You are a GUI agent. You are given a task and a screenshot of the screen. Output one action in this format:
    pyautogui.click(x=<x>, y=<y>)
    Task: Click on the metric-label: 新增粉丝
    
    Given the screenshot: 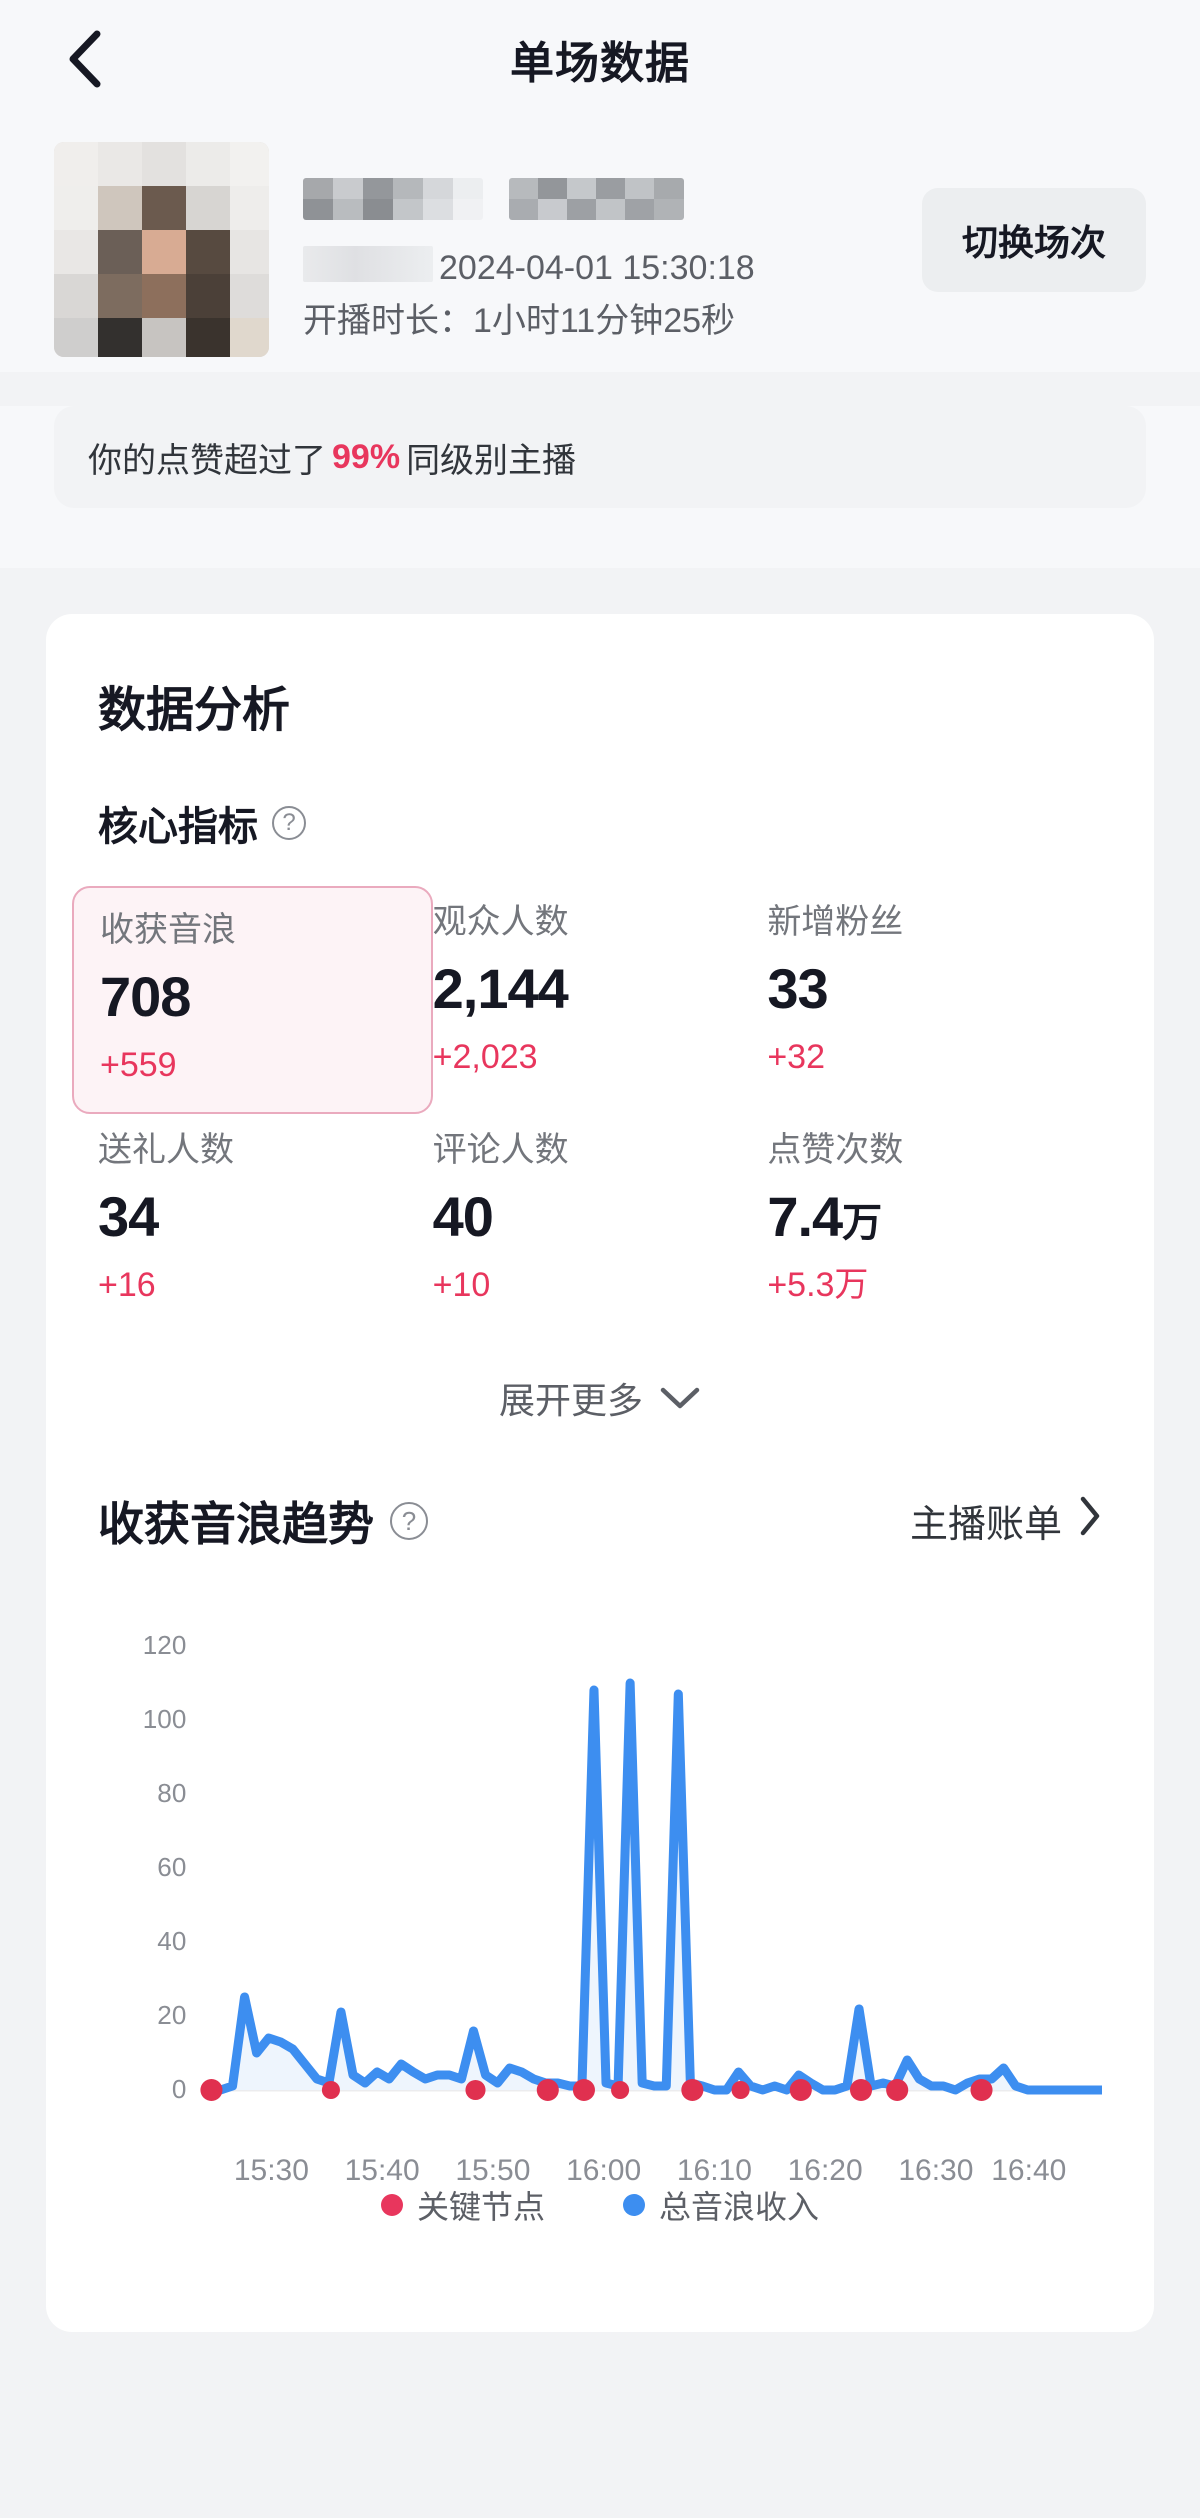 What is the action you would take?
    pyautogui.click(x=835, y=922)
    